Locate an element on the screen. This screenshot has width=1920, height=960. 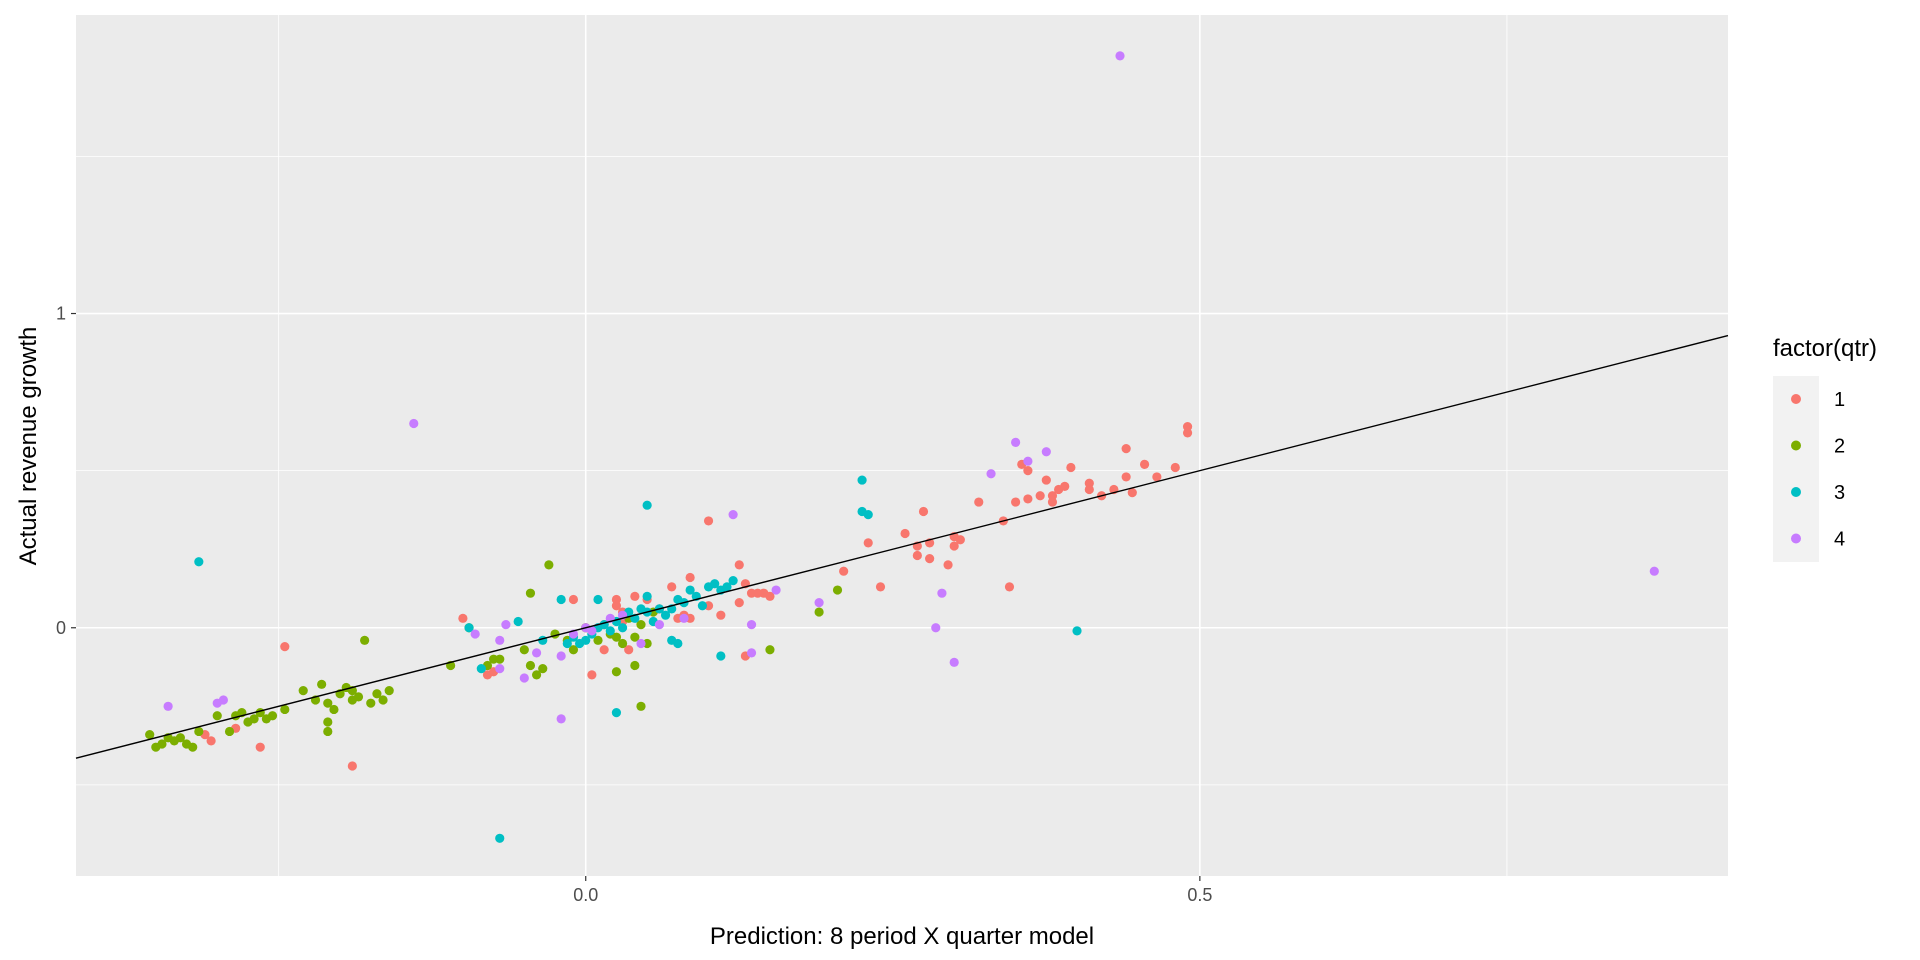
y-tick-label: 1 is located at coordinates (61, 314).